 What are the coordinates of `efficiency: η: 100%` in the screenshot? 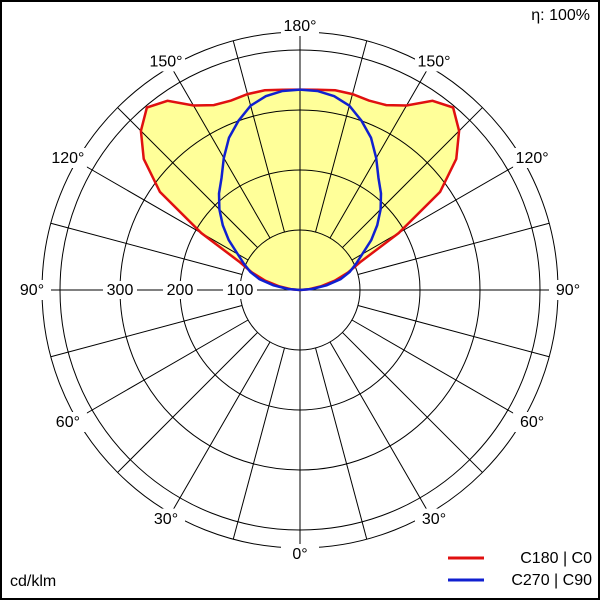 It's located at (560, 15).